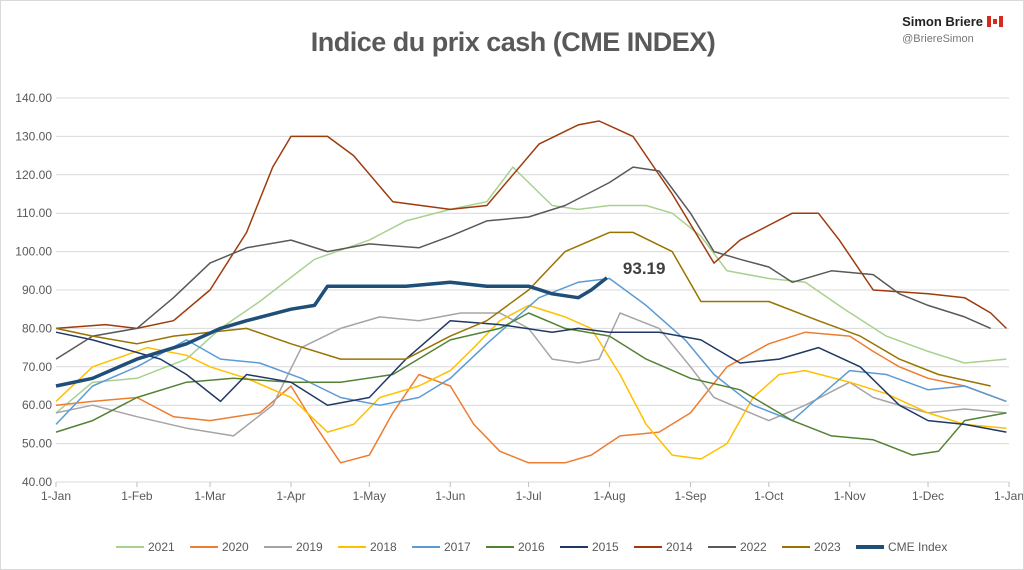 The height and width of the screenshot is (570, 1024). I want to click on legend-label: 2022, so click(753, 547).